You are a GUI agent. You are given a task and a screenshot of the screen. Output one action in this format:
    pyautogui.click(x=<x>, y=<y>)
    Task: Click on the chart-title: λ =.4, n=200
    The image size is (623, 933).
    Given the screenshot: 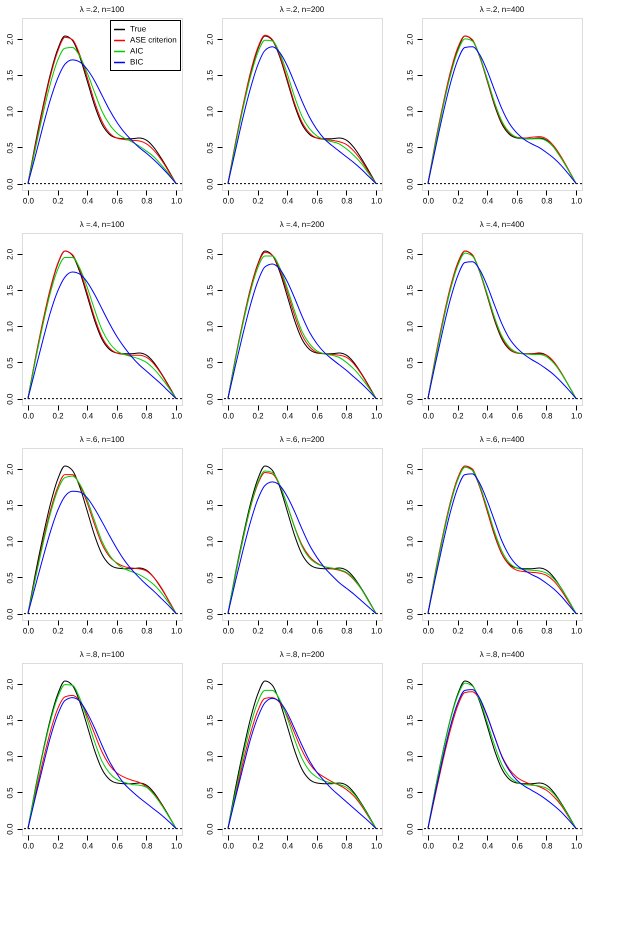 What is the action you would take?
    pyautogui.click(x=302, y=224)
    